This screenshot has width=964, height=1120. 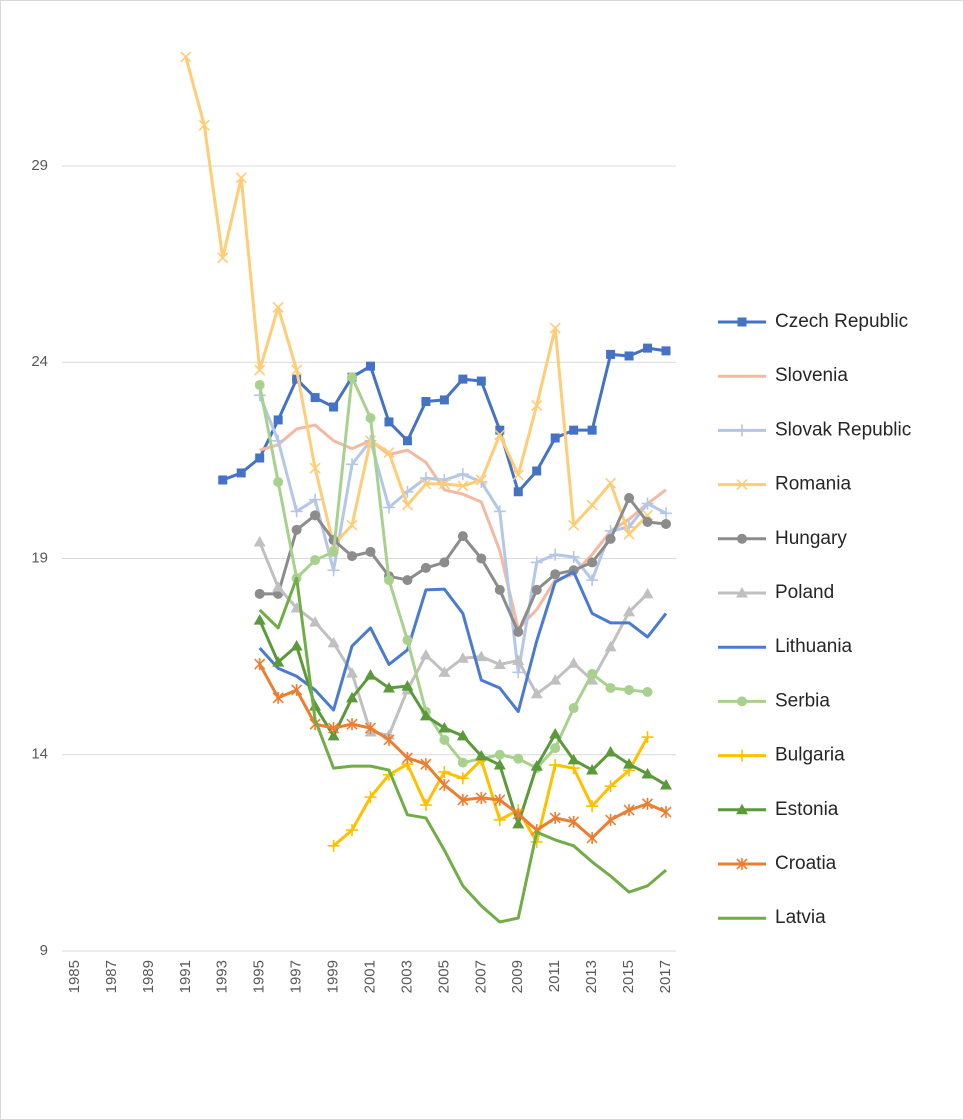 What do you see at coordinates (296, 976) in the screenshot?
I see `x-tick-label: 1997` at bounding box center [296, 976].